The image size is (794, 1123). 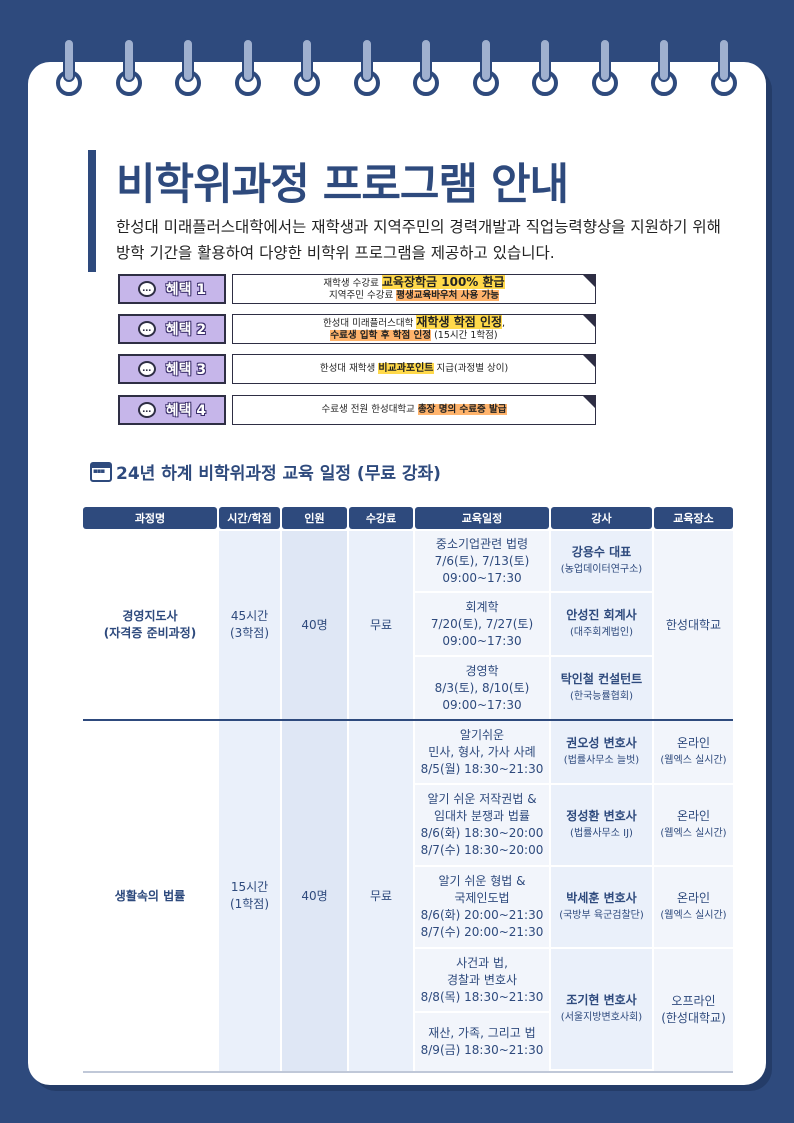 What do you see at coordinates (482, 915) in the screenshot?
I see `schedule-line: 8/6(화) 20:00~21:30` at bounding box center [482, 915].